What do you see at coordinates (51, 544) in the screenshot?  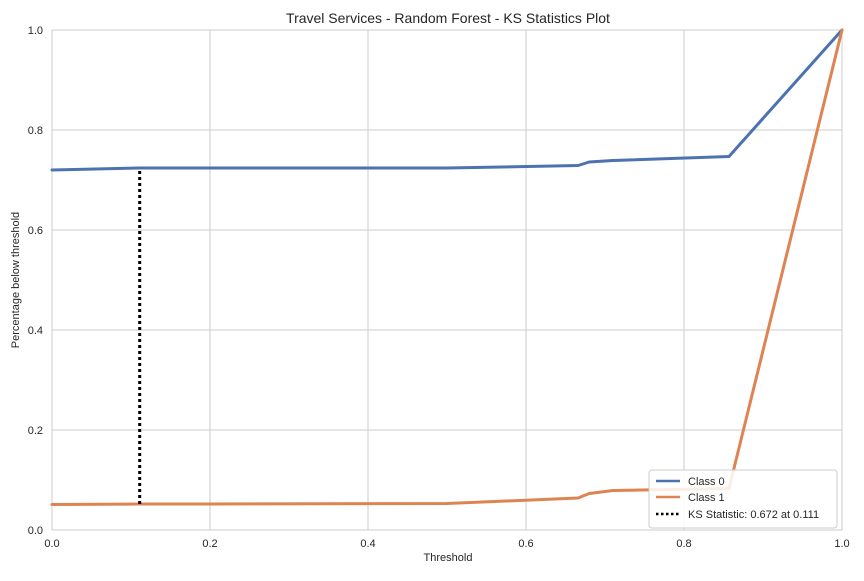 I see `x-tick-label: 0.0` at bounding box center [51, 544].